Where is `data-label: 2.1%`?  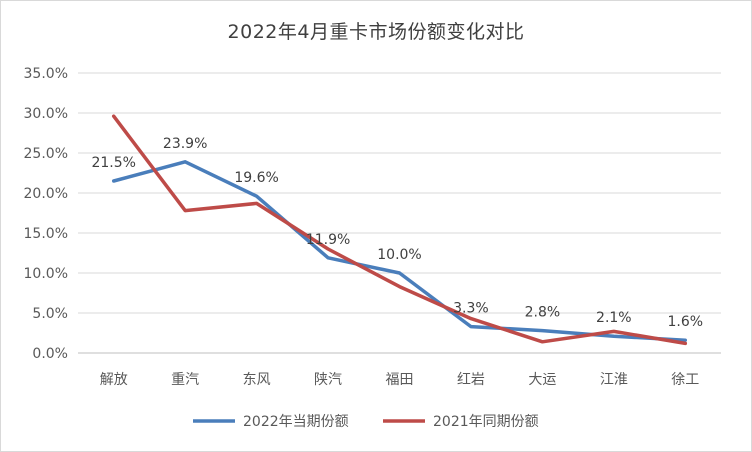
data-label: 2.1% is located at coordinates (614, 318).